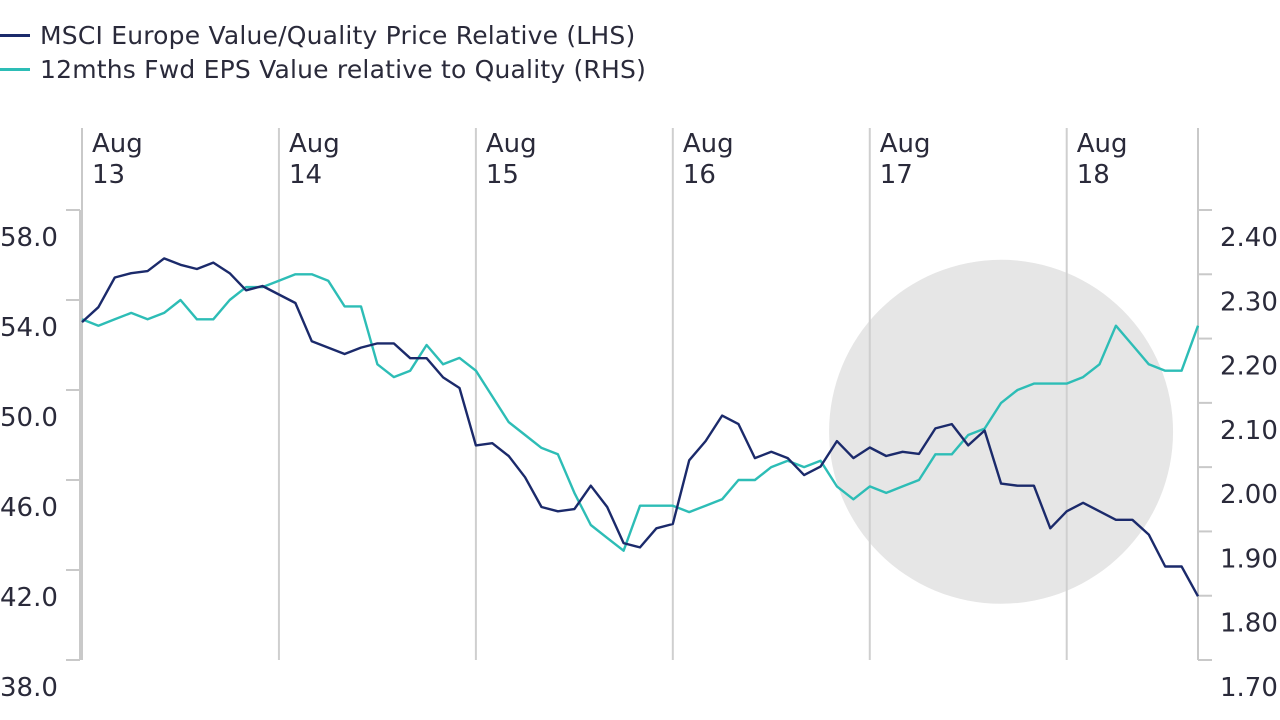 This screenshot has width=1280, height=720. I want to click on right-axis-tick-label: 2.30, so click(1249, 302).